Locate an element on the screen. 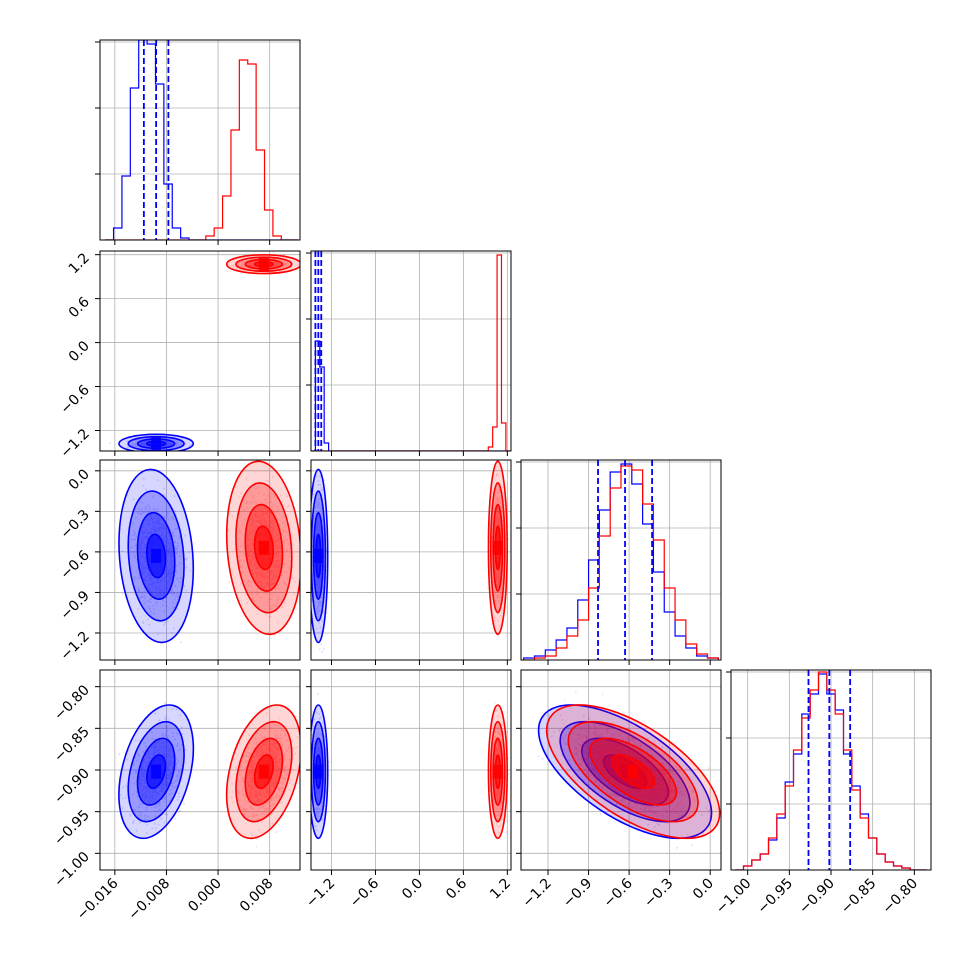 The width and height of the screenshot is (970, 970). x-tick-label: −0.9 is located at coordinates (577, 893).